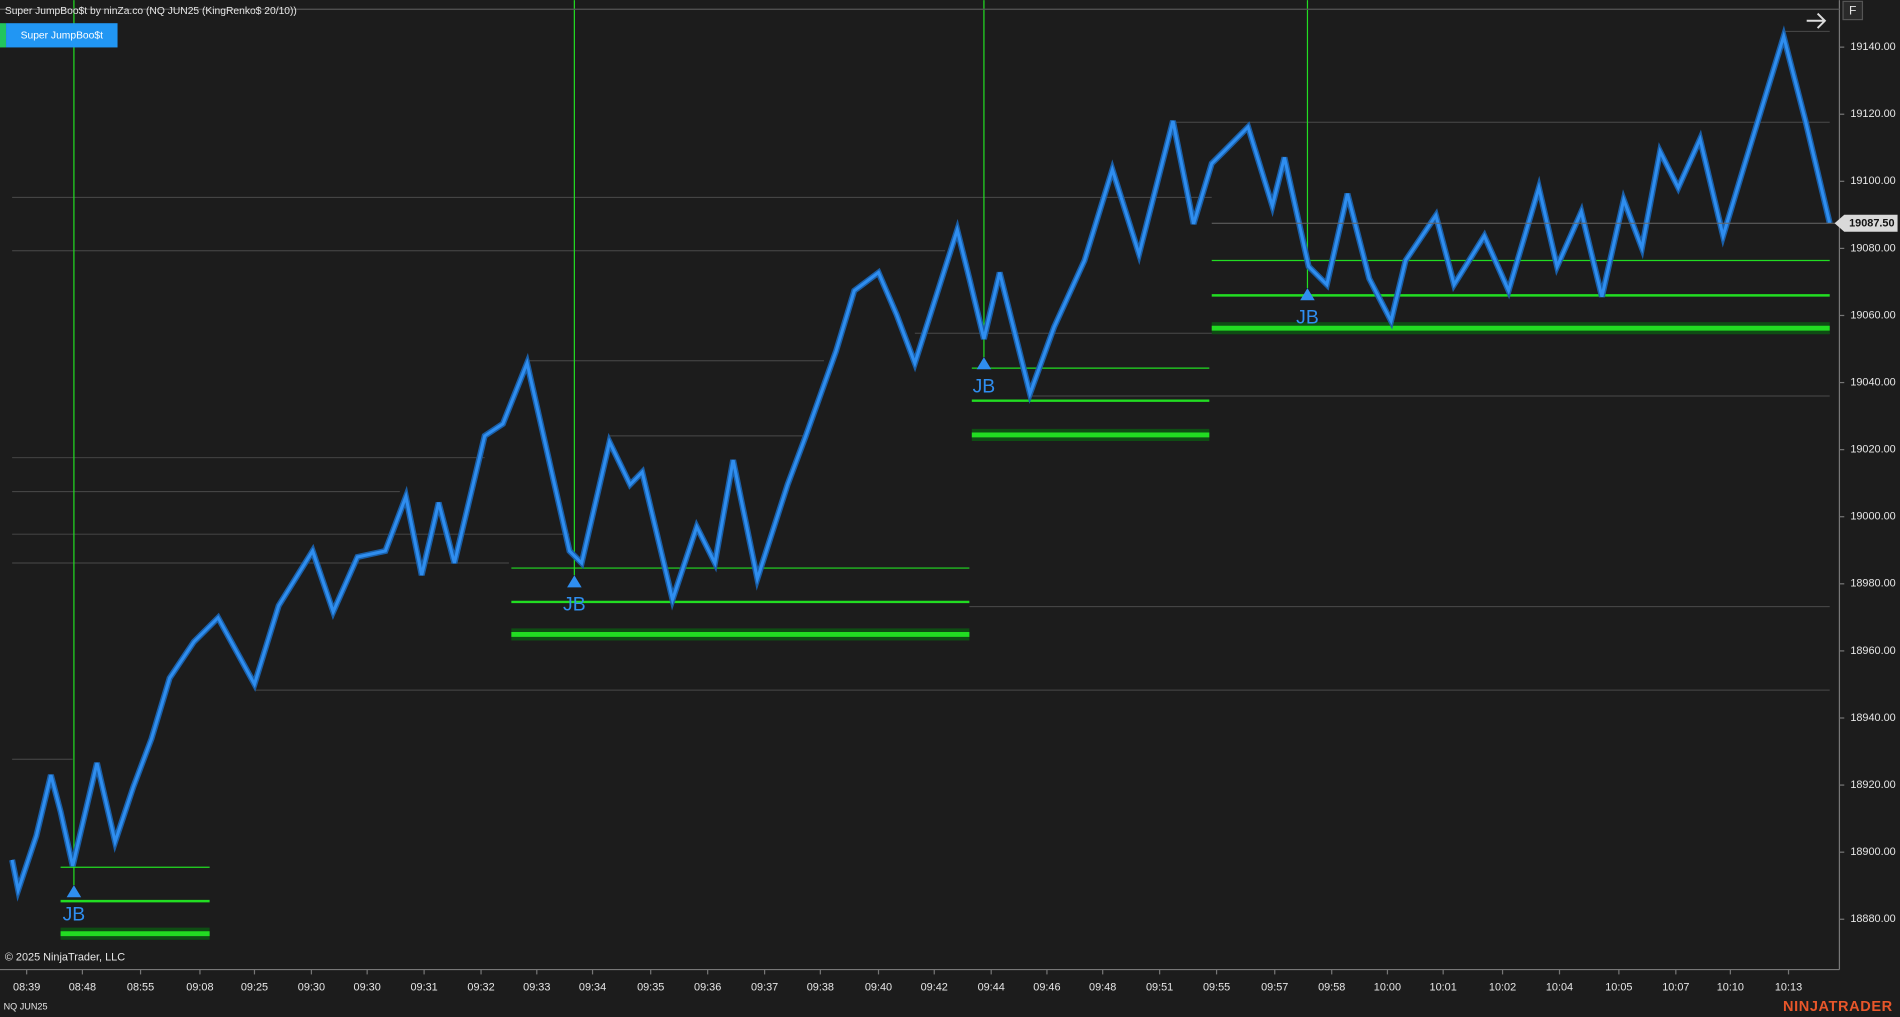 This screenshot has height=1017, width=1900. I want to click on copyright: © 2025 NinjaTrader, LLC, so click(65, 957).